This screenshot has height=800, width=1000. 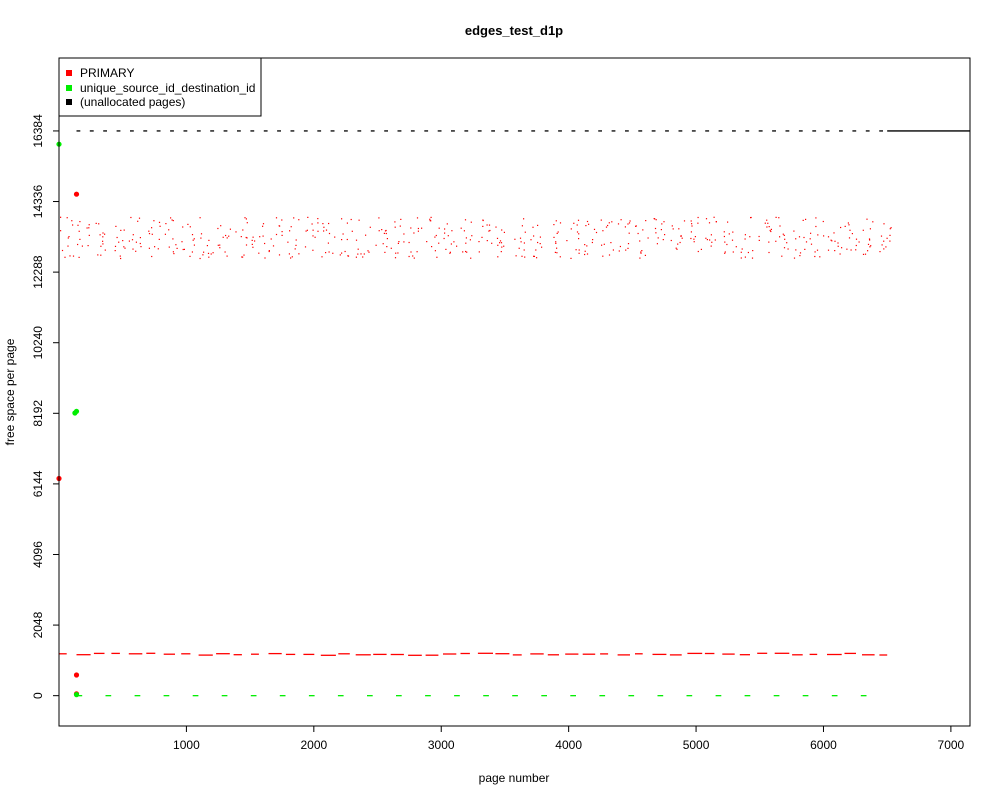 What do you see at coordinates (568, 745) in the screenshot?
I see `x-tick-label: 4000` at bounding box center [568, 745].